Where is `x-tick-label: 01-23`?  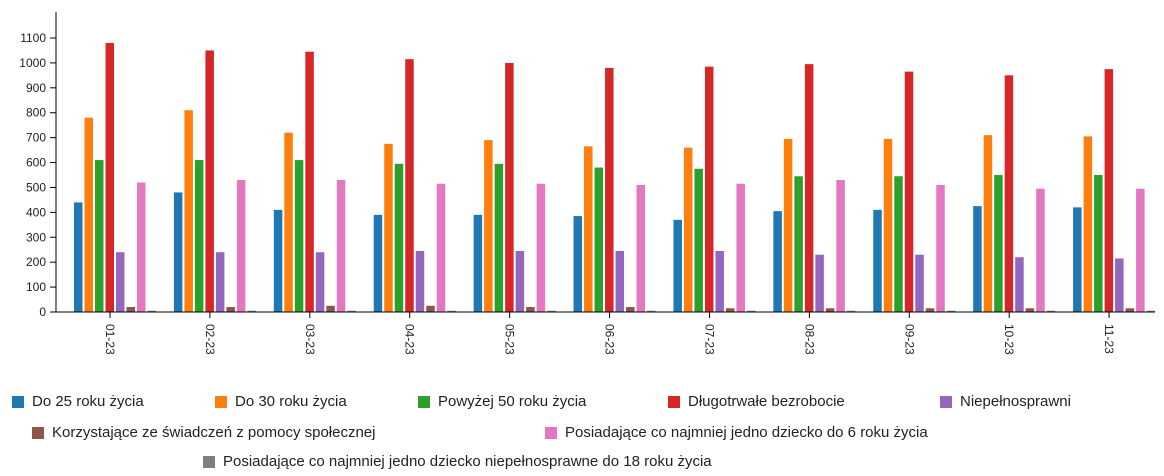 x-tick-label: 01-23 is located at coordinates (110, 339).